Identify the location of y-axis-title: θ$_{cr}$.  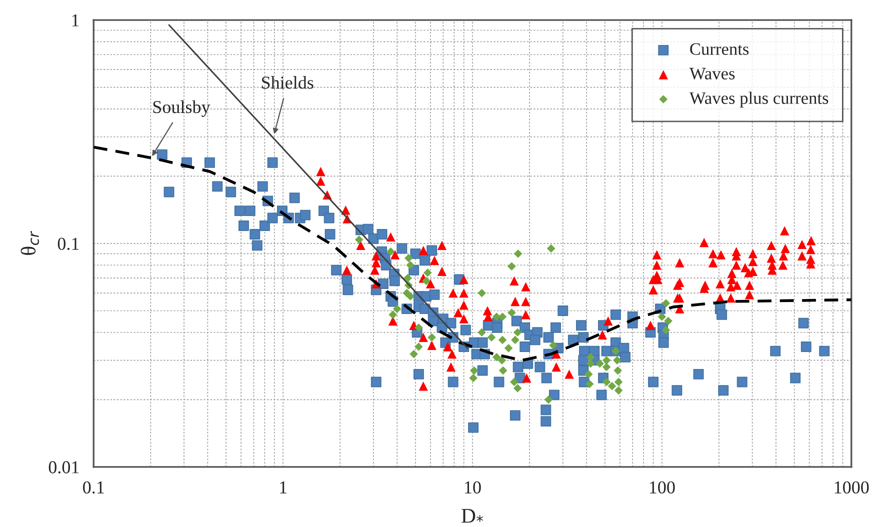
(29, 242).